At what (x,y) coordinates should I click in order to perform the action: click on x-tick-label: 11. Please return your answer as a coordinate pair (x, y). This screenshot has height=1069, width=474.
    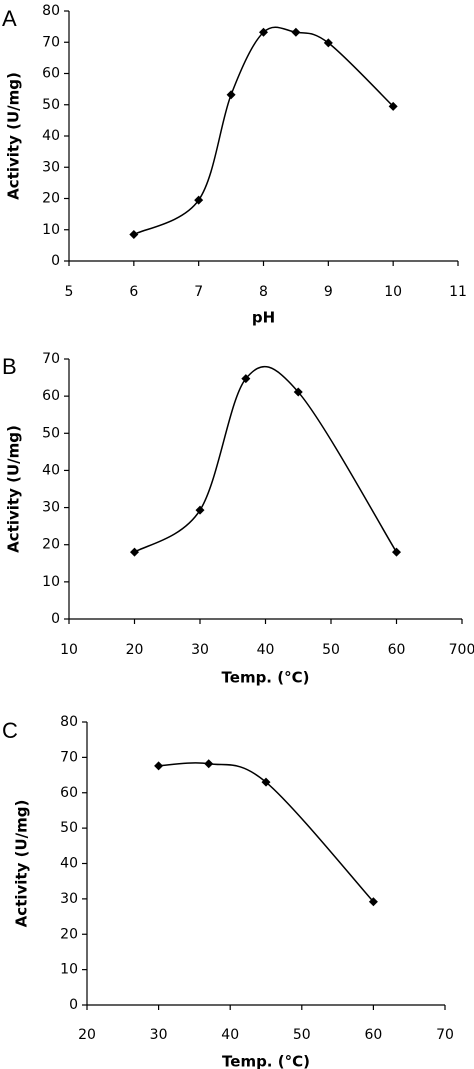
    Looking at the image, I should click on (458, 292).